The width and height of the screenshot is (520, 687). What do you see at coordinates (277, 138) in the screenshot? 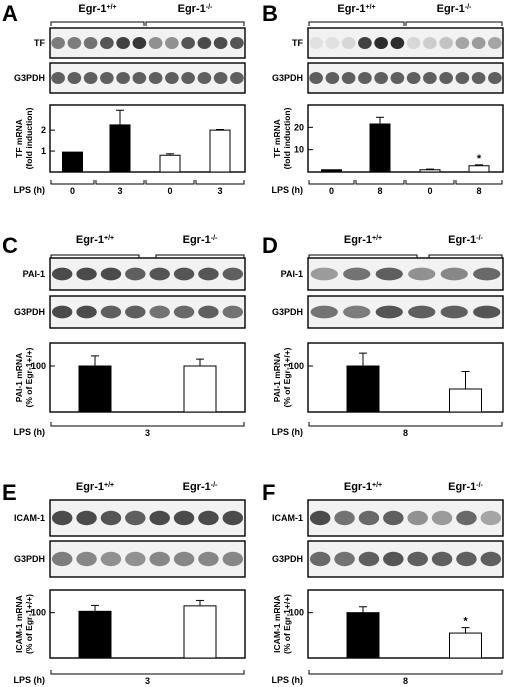
I see `y-axis-label: TF mRNA` at bounding box center [277, 138].